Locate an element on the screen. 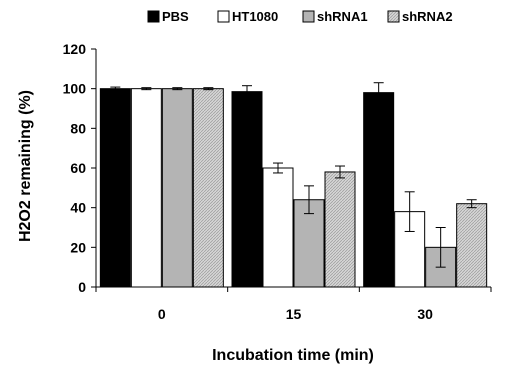 Image resolution: width=522 pixels, height=371 pixels. legend-label: shRNA2 is located at coordinates (427, 16).